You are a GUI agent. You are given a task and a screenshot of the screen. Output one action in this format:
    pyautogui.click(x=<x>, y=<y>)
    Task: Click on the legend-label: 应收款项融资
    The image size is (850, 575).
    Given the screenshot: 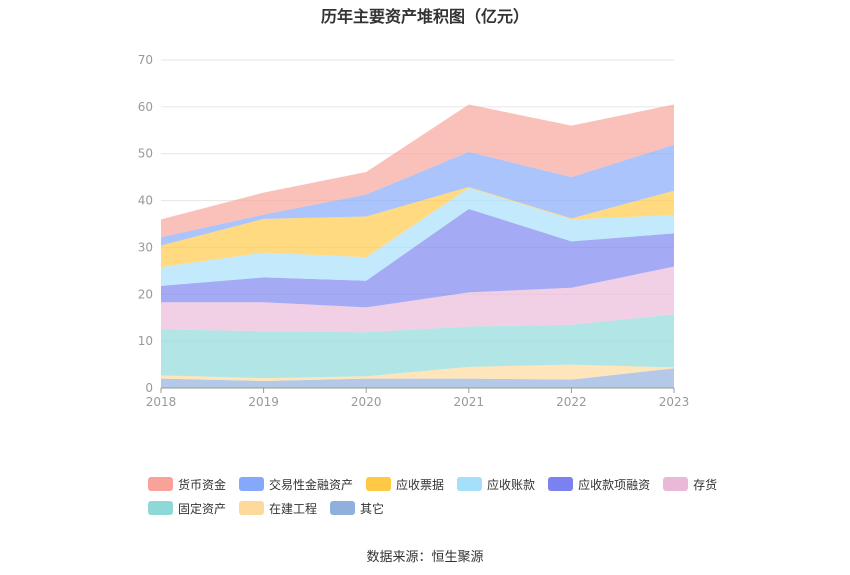 What is the action you would take?
    pyautogui.click(x=614, y=484)
    